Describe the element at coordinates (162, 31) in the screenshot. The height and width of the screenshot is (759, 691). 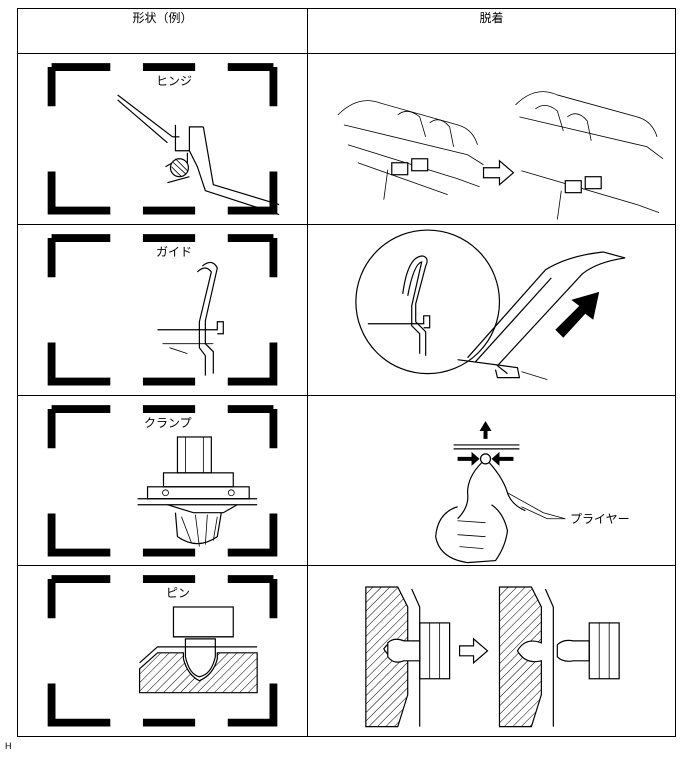
I see `header-shape: 形状（例）` at that location.